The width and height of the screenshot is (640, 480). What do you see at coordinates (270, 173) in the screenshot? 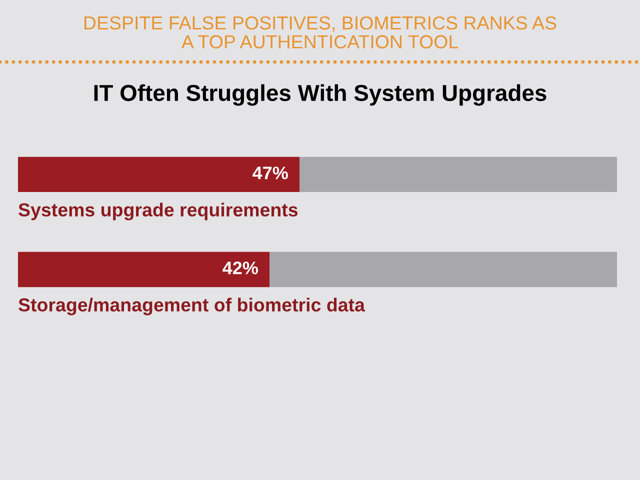
I see `data-label: 47%` at bounding box center [270, 173].